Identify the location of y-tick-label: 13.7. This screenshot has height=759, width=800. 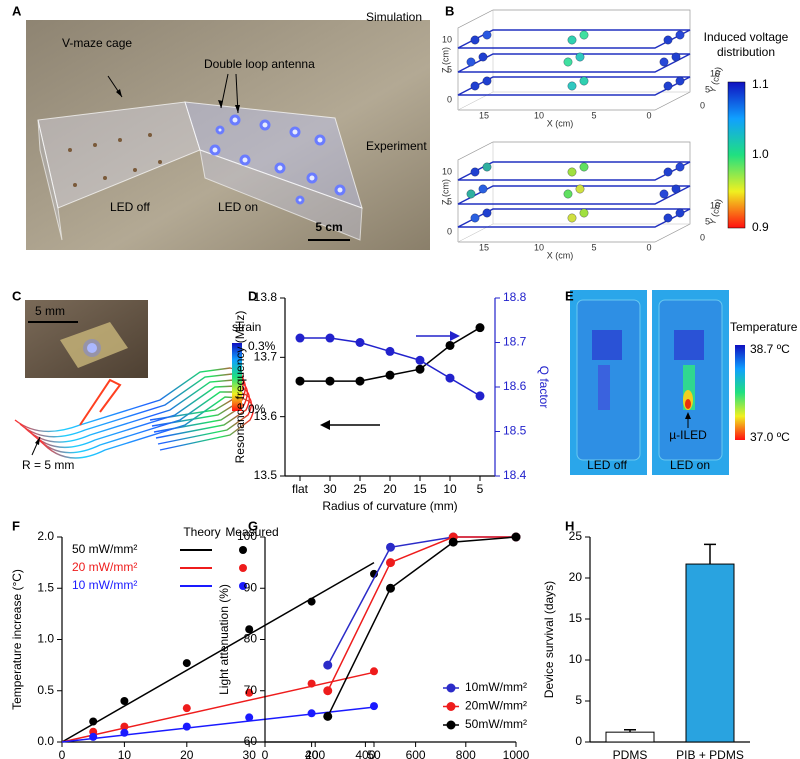
(266, 357).